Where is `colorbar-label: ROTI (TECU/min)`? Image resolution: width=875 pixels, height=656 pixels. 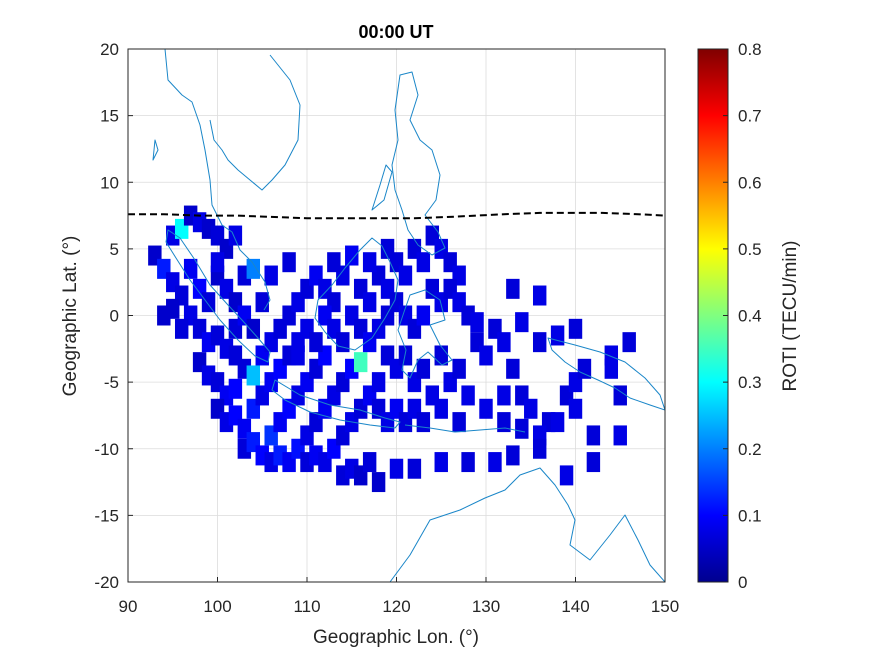
colorbar-label: ROTI (TECU/min) is located at coordinates (790, 316).